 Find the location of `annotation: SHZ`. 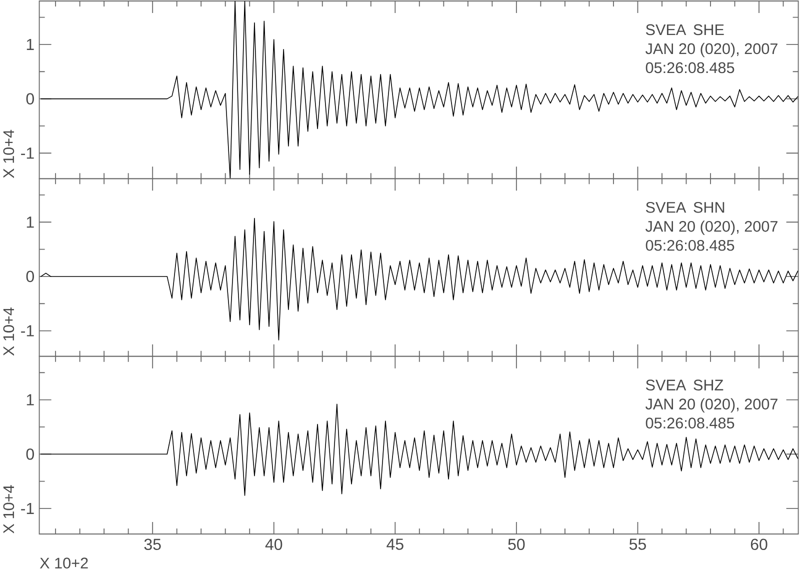

annotation: SHZ is located at coordinates (709, 385).